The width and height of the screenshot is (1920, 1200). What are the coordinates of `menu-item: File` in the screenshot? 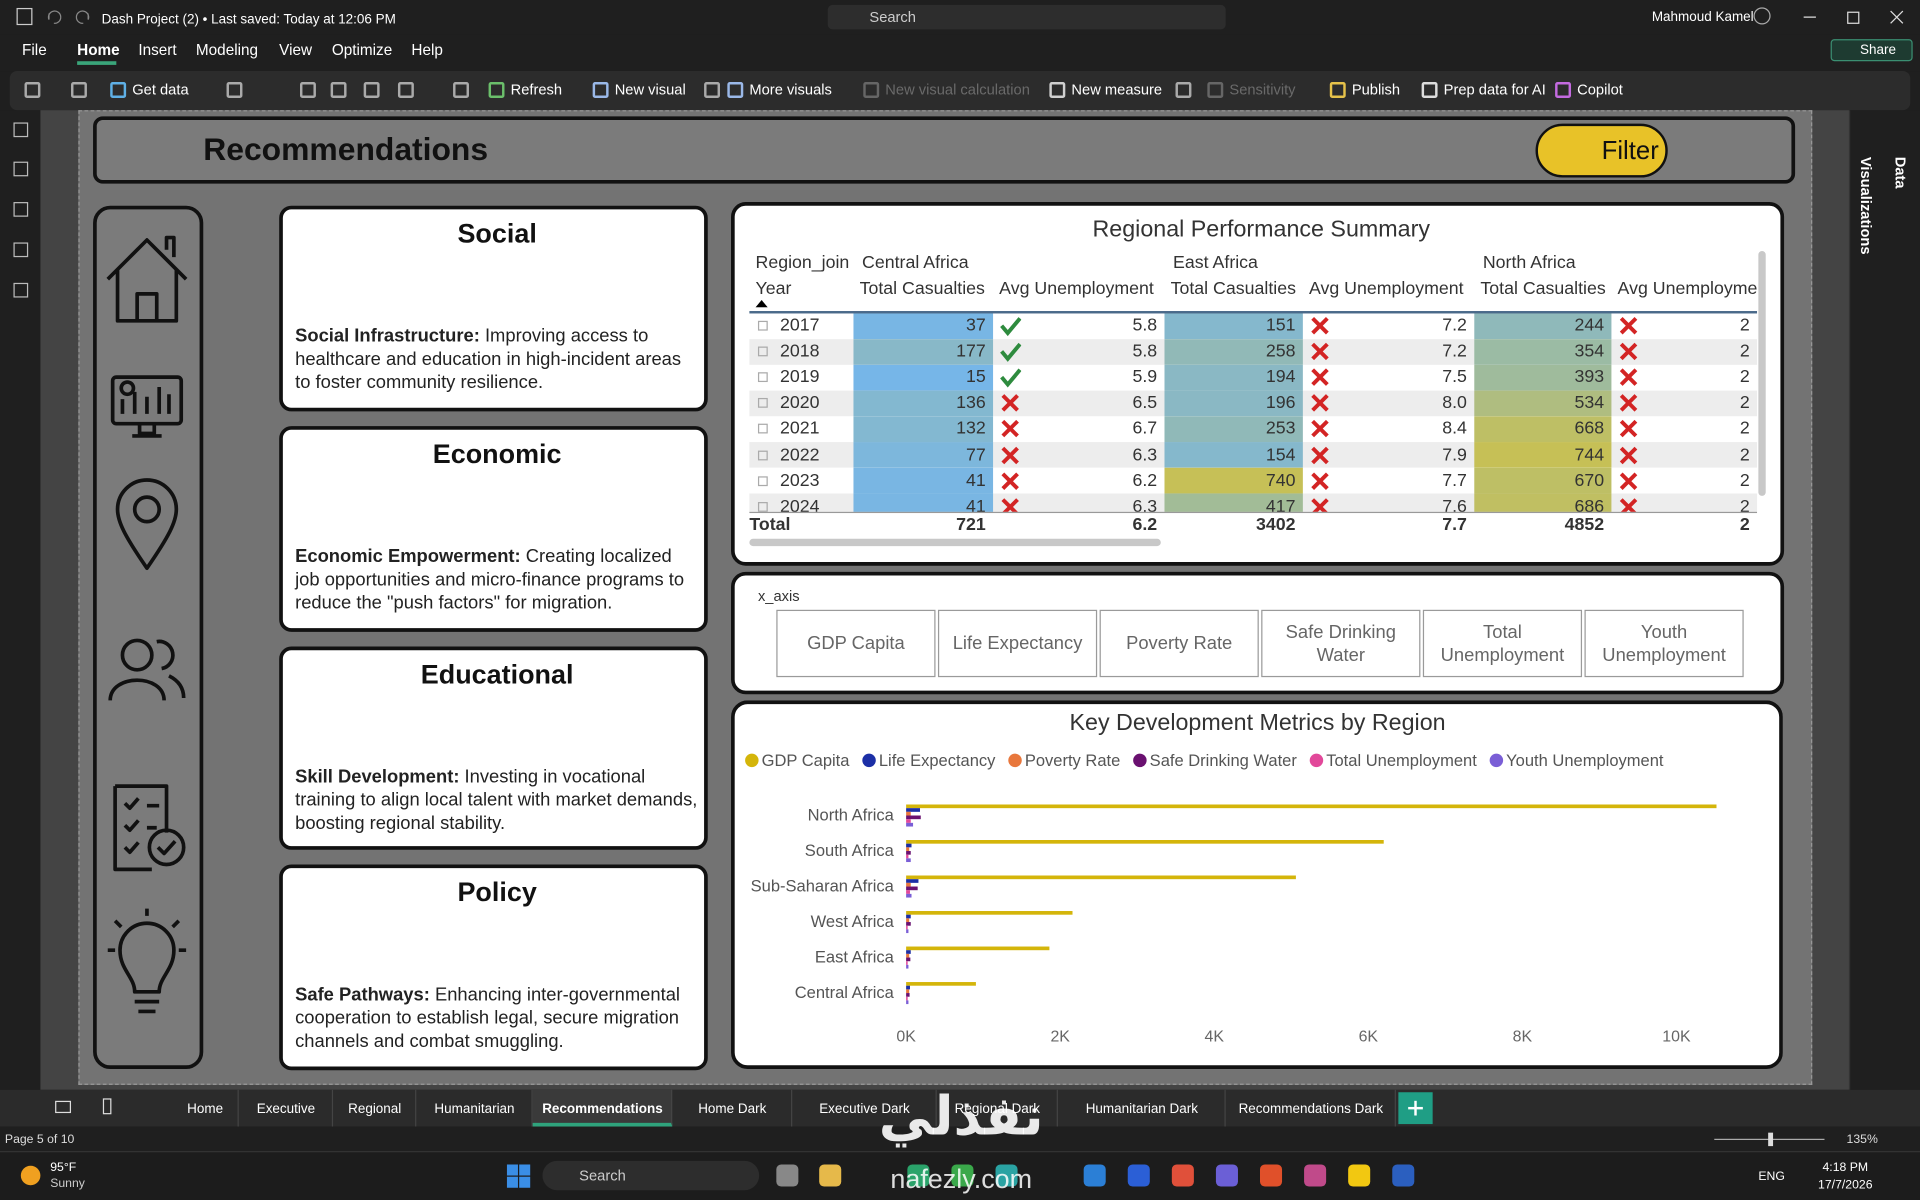 It's located at (34, 50).